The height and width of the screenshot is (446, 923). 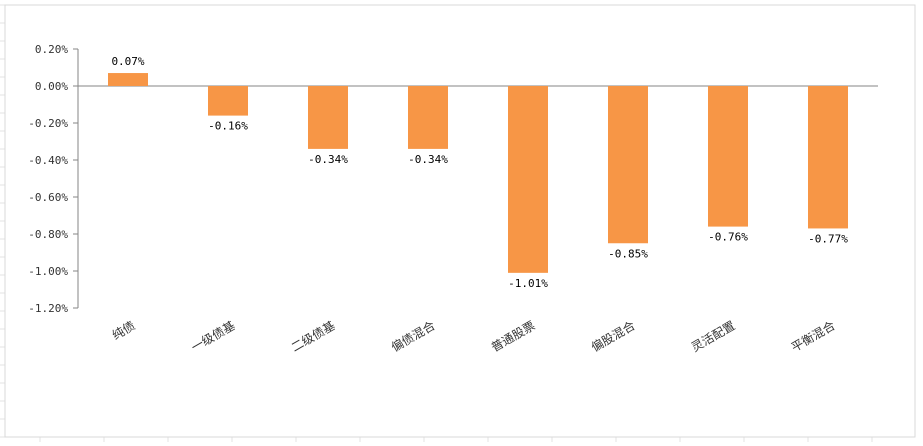 What do you see at coordinates (728, 237) in the screenshot?
I see `data-label-7: -0.76%` at bounding box center [728, 237].